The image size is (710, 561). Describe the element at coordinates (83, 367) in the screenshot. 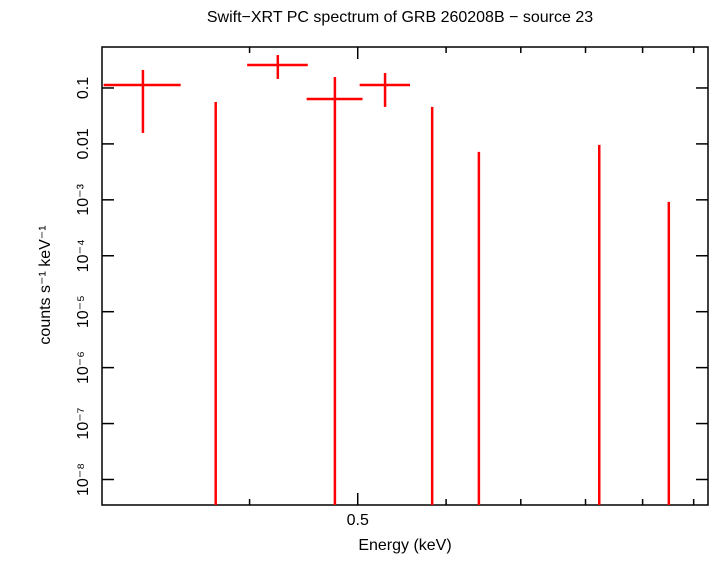

I see `y-tick-label: 10⁻⁶` at that location.